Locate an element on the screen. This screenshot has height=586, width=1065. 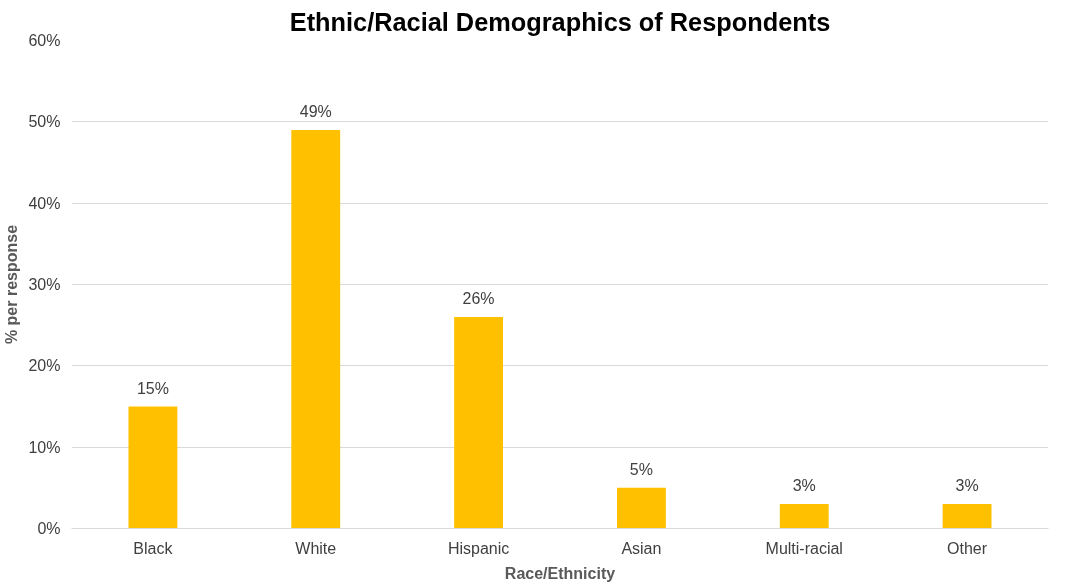
y-tick-label: 60% is located at coordinates (44, 40).